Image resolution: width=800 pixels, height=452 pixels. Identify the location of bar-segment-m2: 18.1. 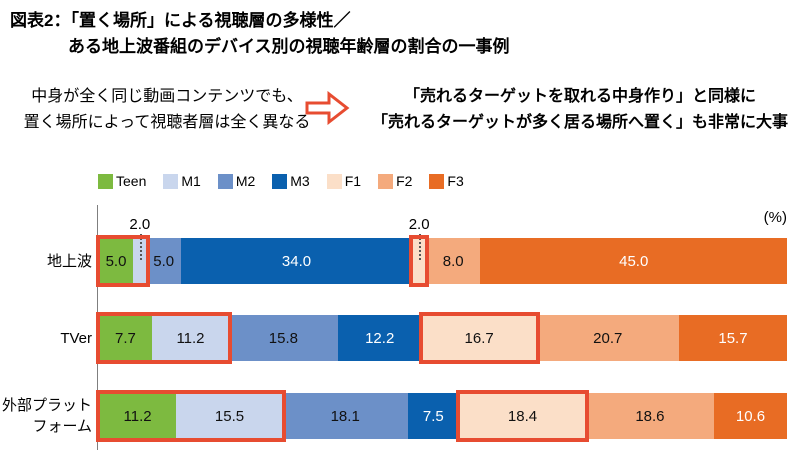
(345, 416).